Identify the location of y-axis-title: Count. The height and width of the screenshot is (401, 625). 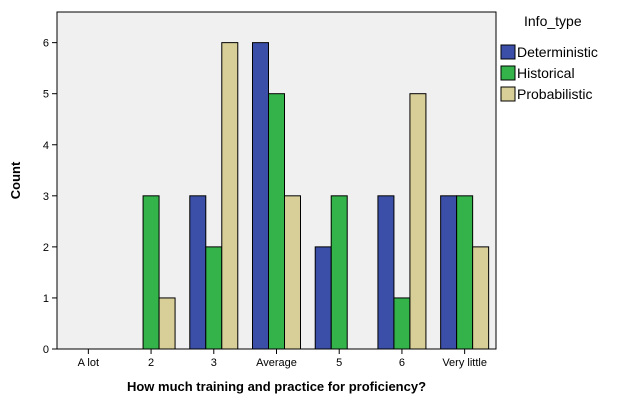
(15, 180).